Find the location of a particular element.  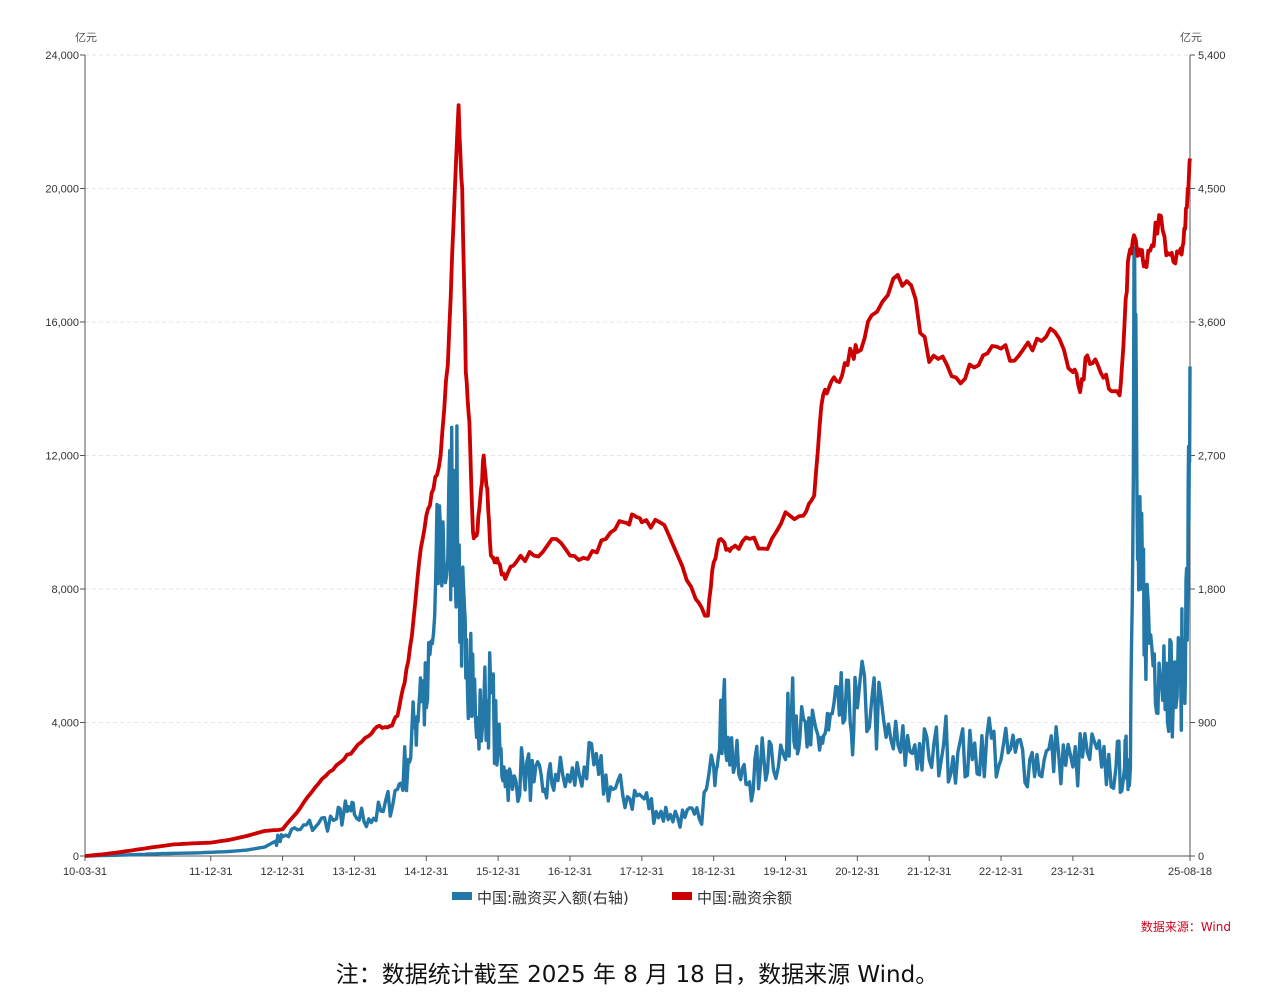

right-tick-label: 3,600 is located at coordinates (1212, 323).